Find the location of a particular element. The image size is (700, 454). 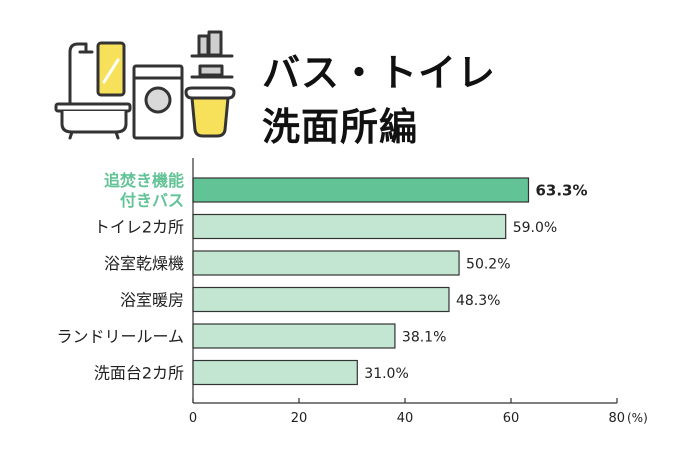

x-tick-label-20: 20 is located at coordinates (299, 418).